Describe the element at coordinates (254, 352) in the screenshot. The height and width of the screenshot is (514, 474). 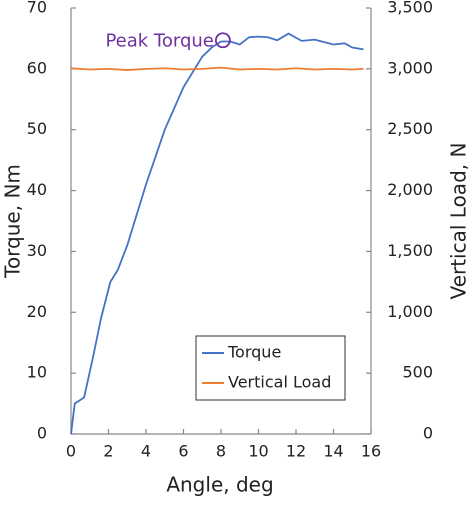
I see `legend-label: Torque` at that location.